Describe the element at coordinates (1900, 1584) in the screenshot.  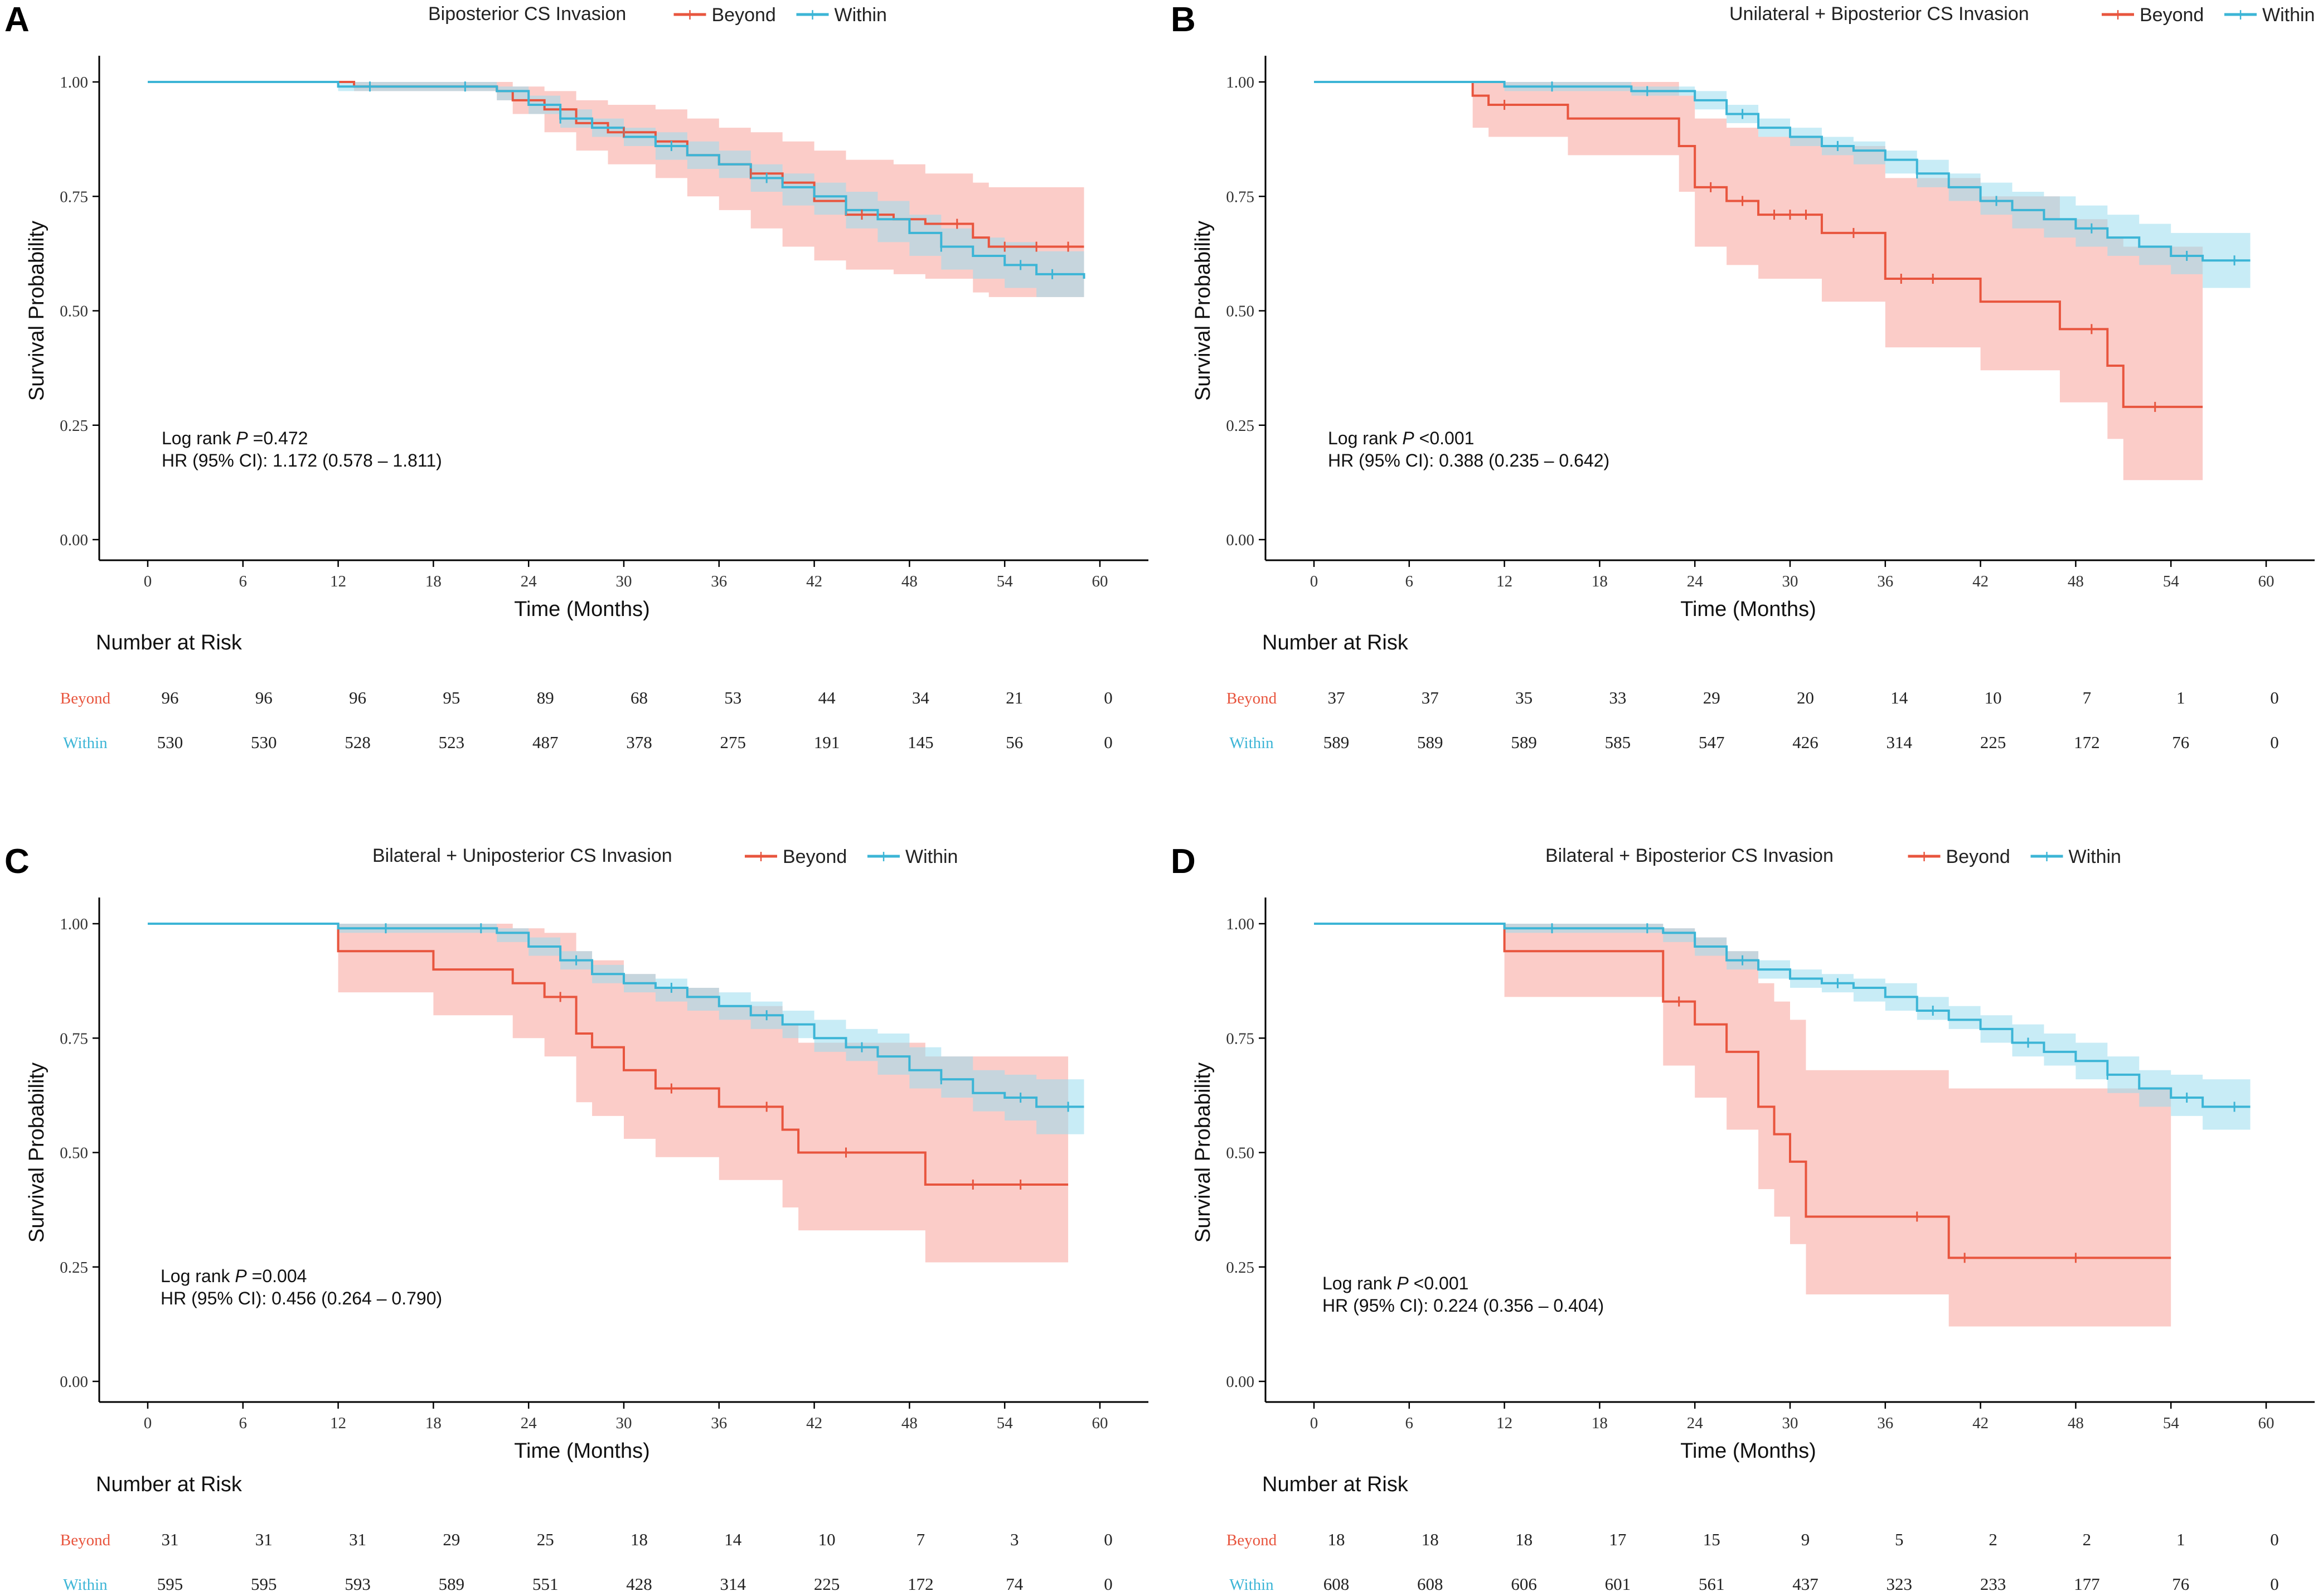
I see `risk-count: 323` at that location.